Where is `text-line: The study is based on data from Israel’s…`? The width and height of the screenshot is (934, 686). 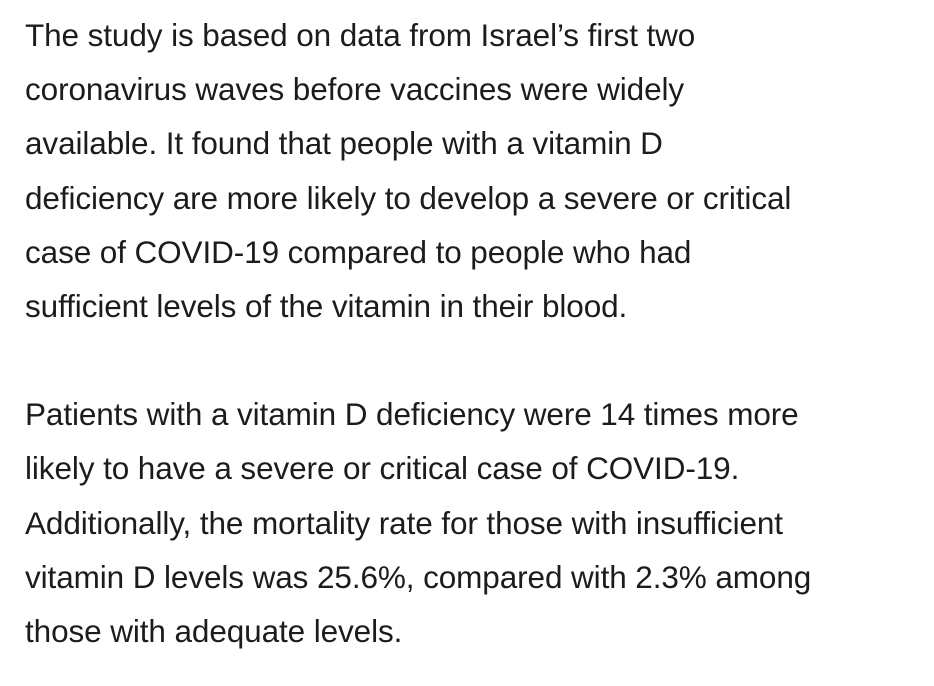 text-line: The study is based on data from Israel’s… is located at coordinates (360, 35).